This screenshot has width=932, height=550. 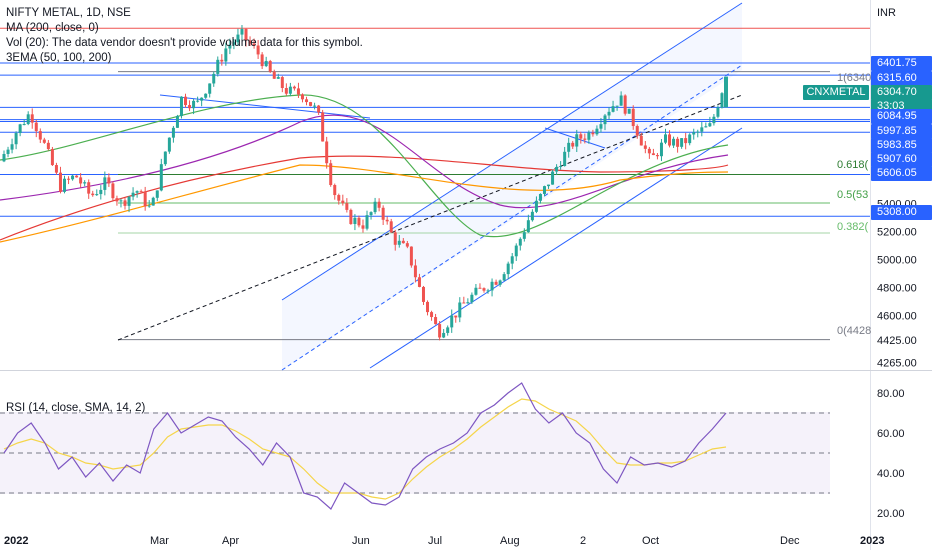 What do you see at coordinates (52, 28) in the screenshot?
I see `ma-legend: MA (200, close, 0)` at bounding box center [52, 28].